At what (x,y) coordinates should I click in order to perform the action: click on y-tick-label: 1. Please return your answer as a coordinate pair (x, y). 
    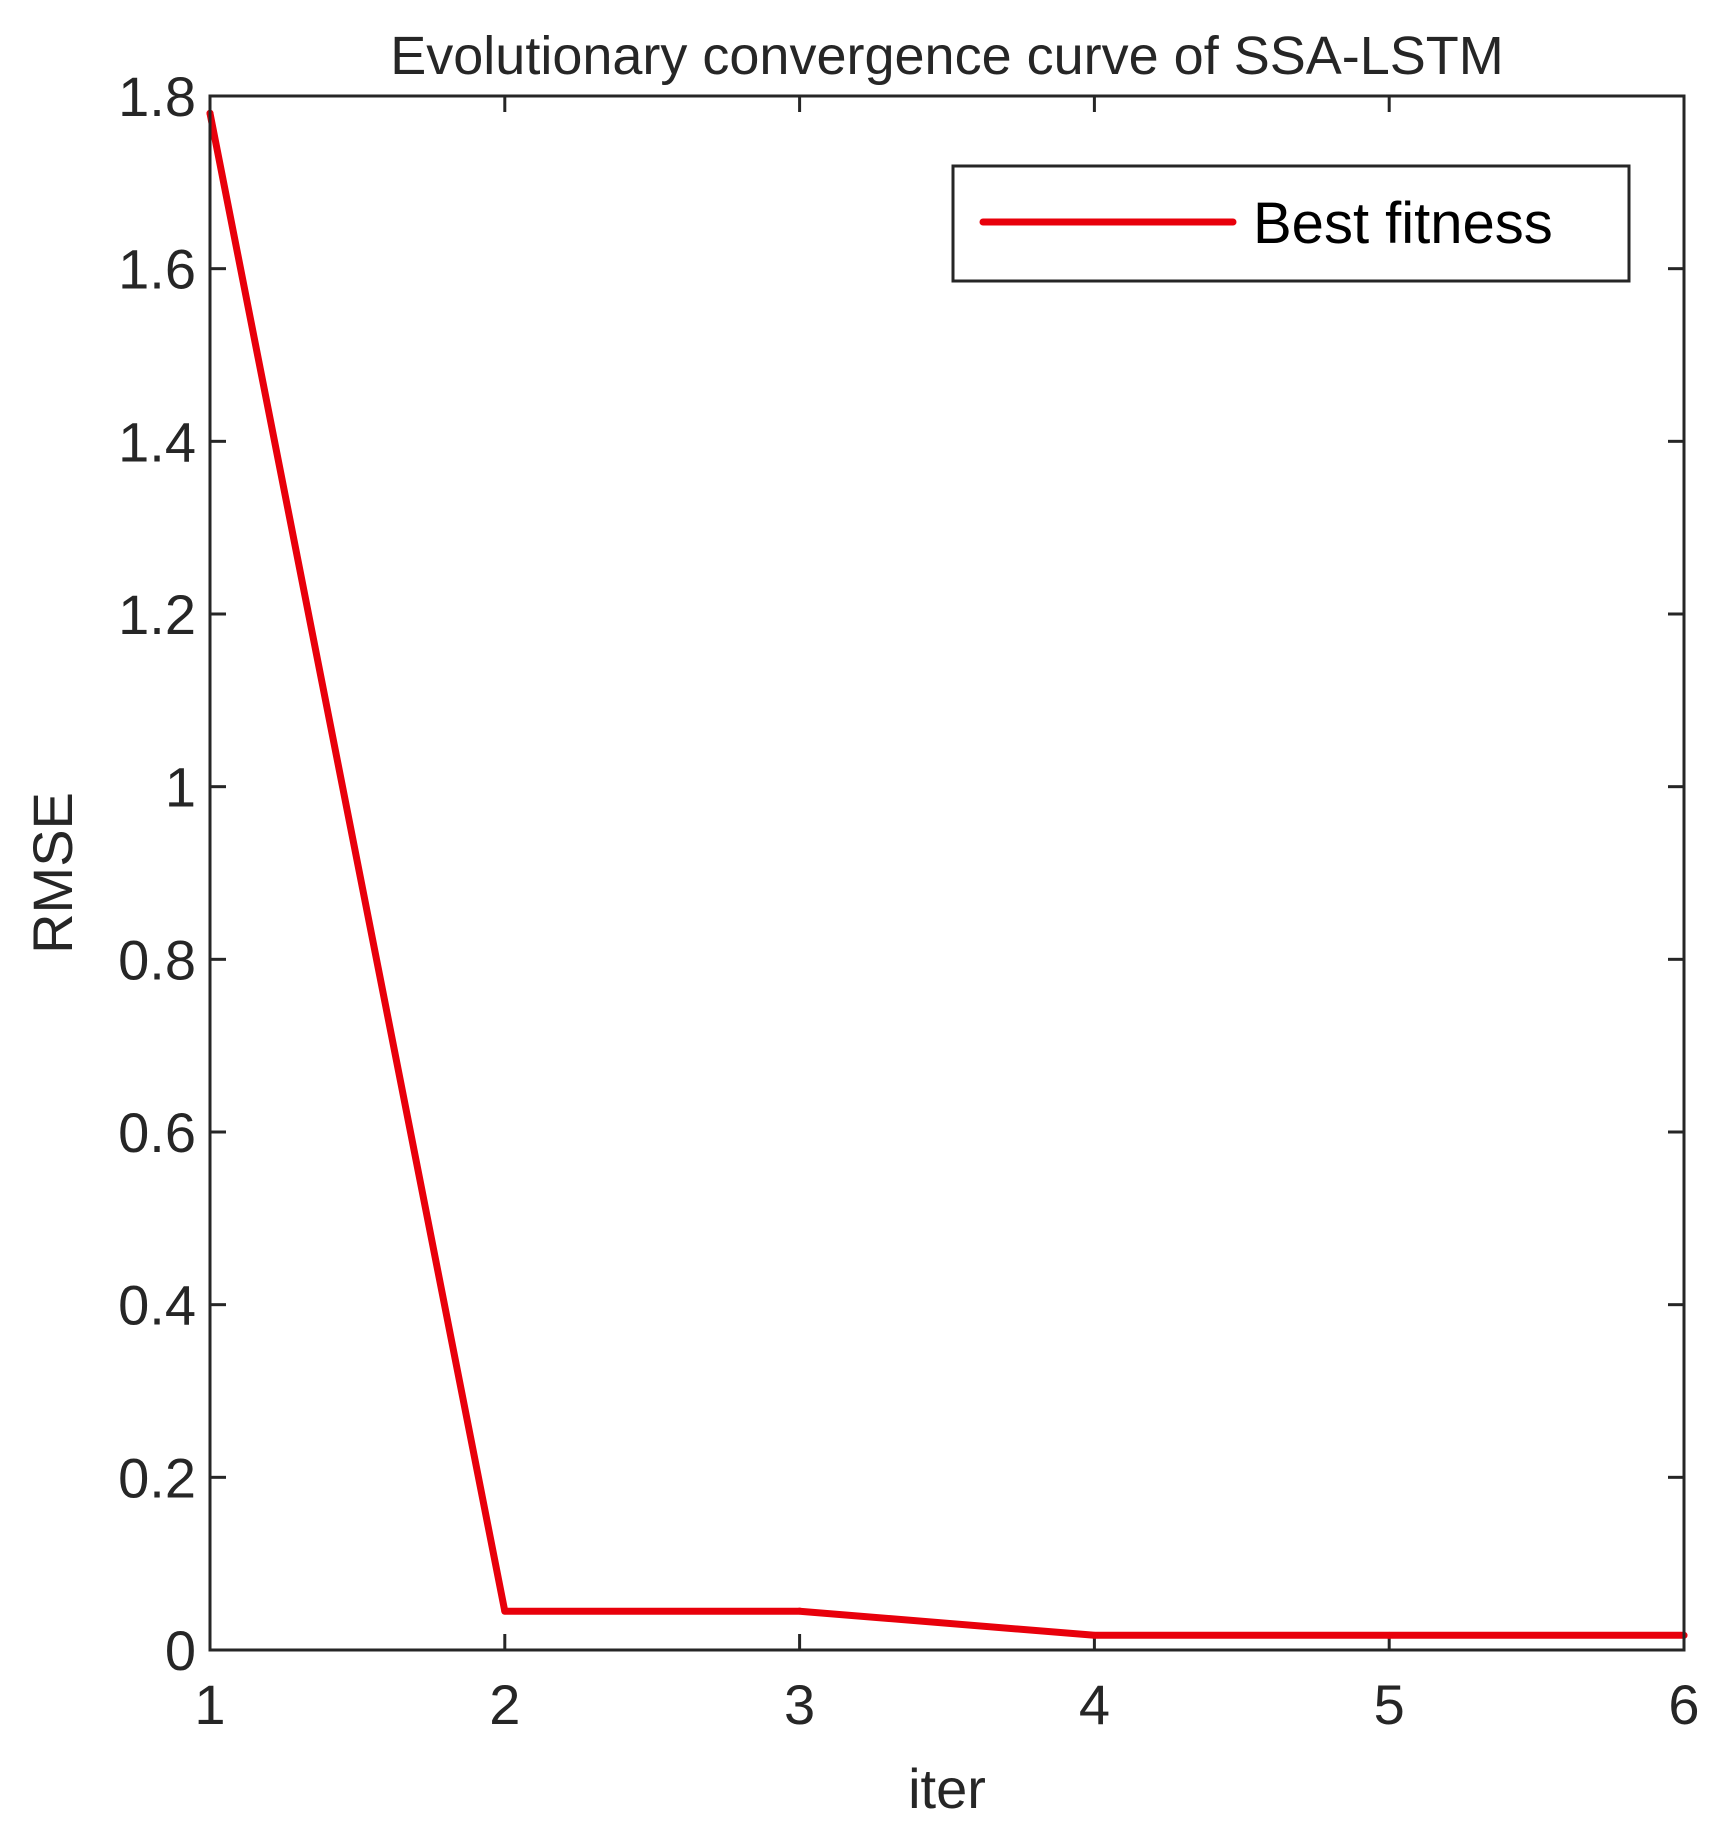
    Looking at the image, I should click on (180, 787).